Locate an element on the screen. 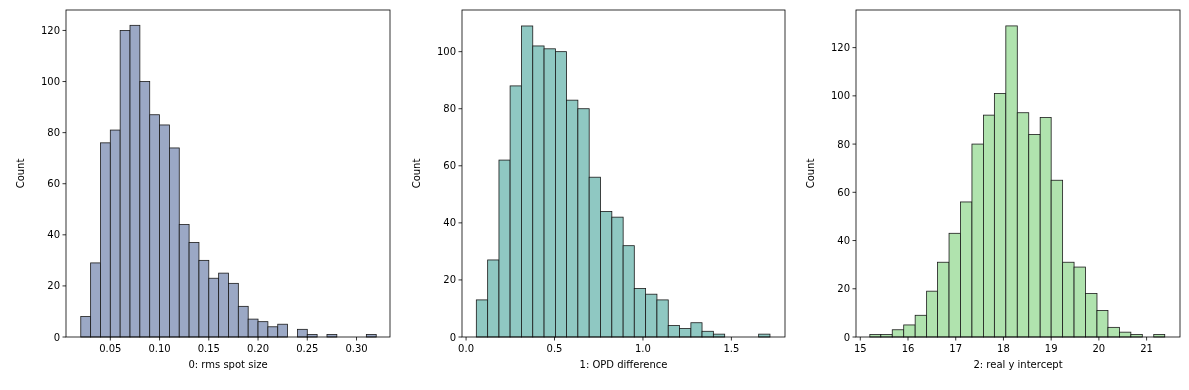 The width and height of the screenshot is (1189, 390). x-tick-label: 0.20 is located at coordinates (258, 348).